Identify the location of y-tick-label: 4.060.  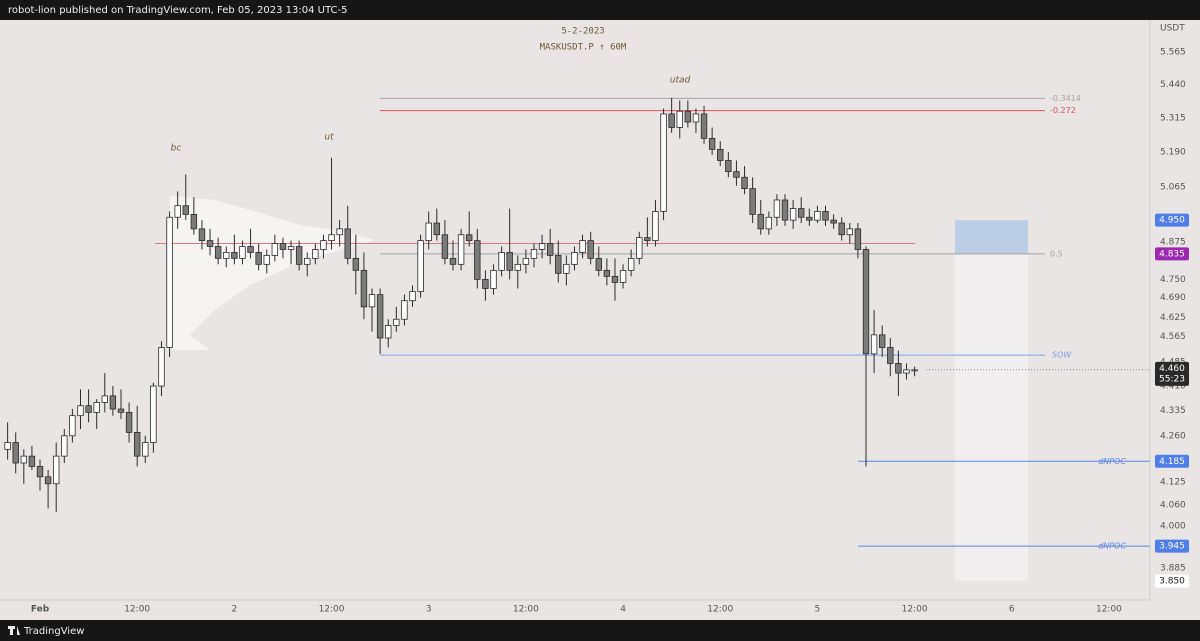
(1173, 505).